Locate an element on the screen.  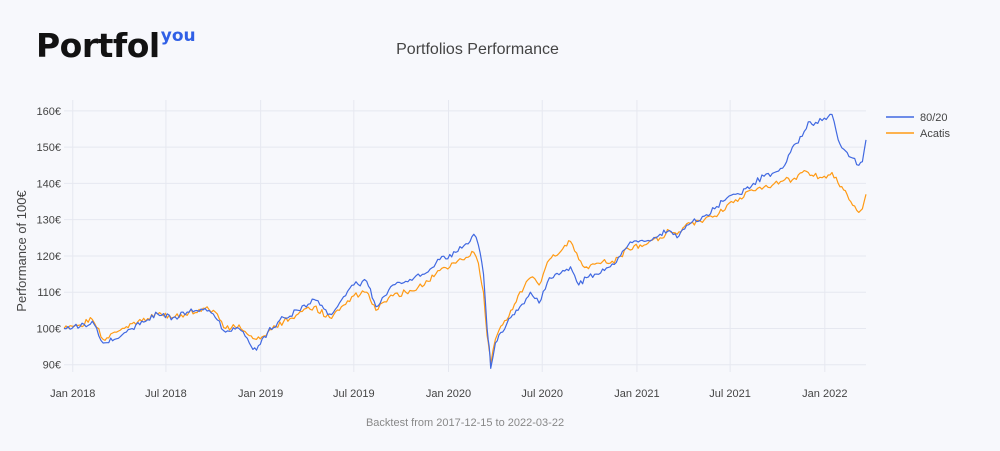
y-tick-label: 100€ is located at coordinates (49, 329).